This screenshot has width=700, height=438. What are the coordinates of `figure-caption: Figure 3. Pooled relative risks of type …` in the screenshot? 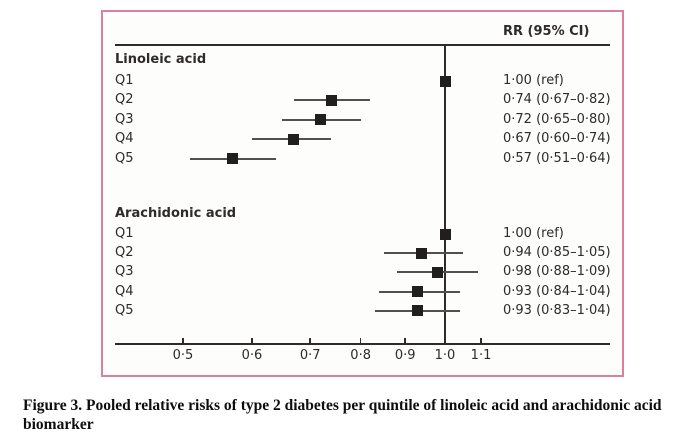 It's located at (342, 415).